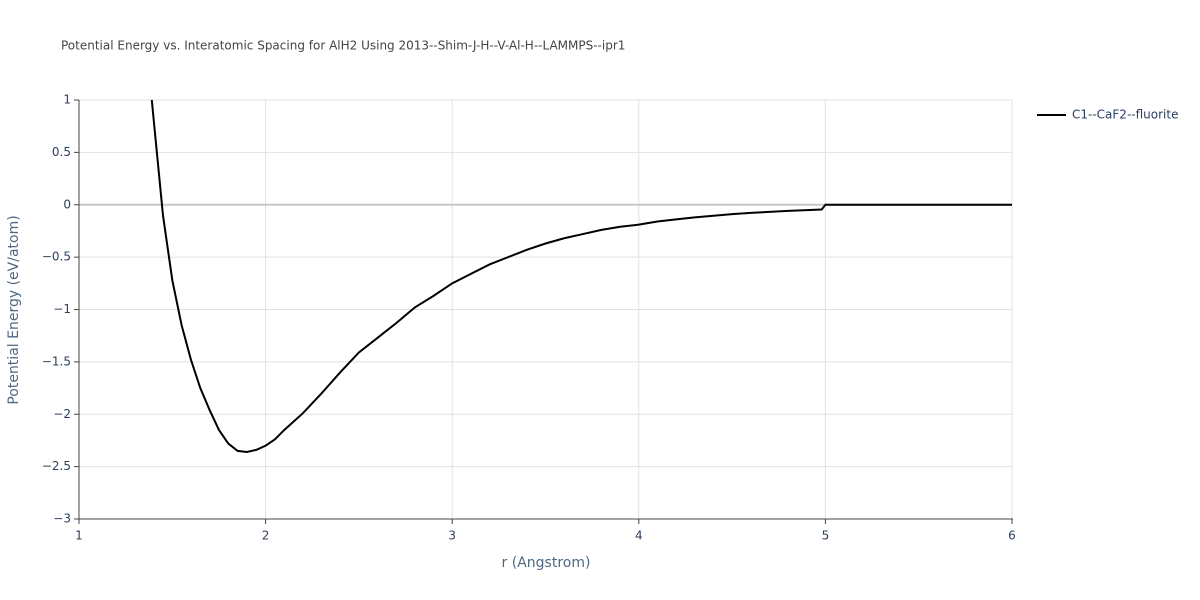 The height and width of the screenshot is (600, 1200). I want to click on x-tick-label: 3, so click(452, 536).